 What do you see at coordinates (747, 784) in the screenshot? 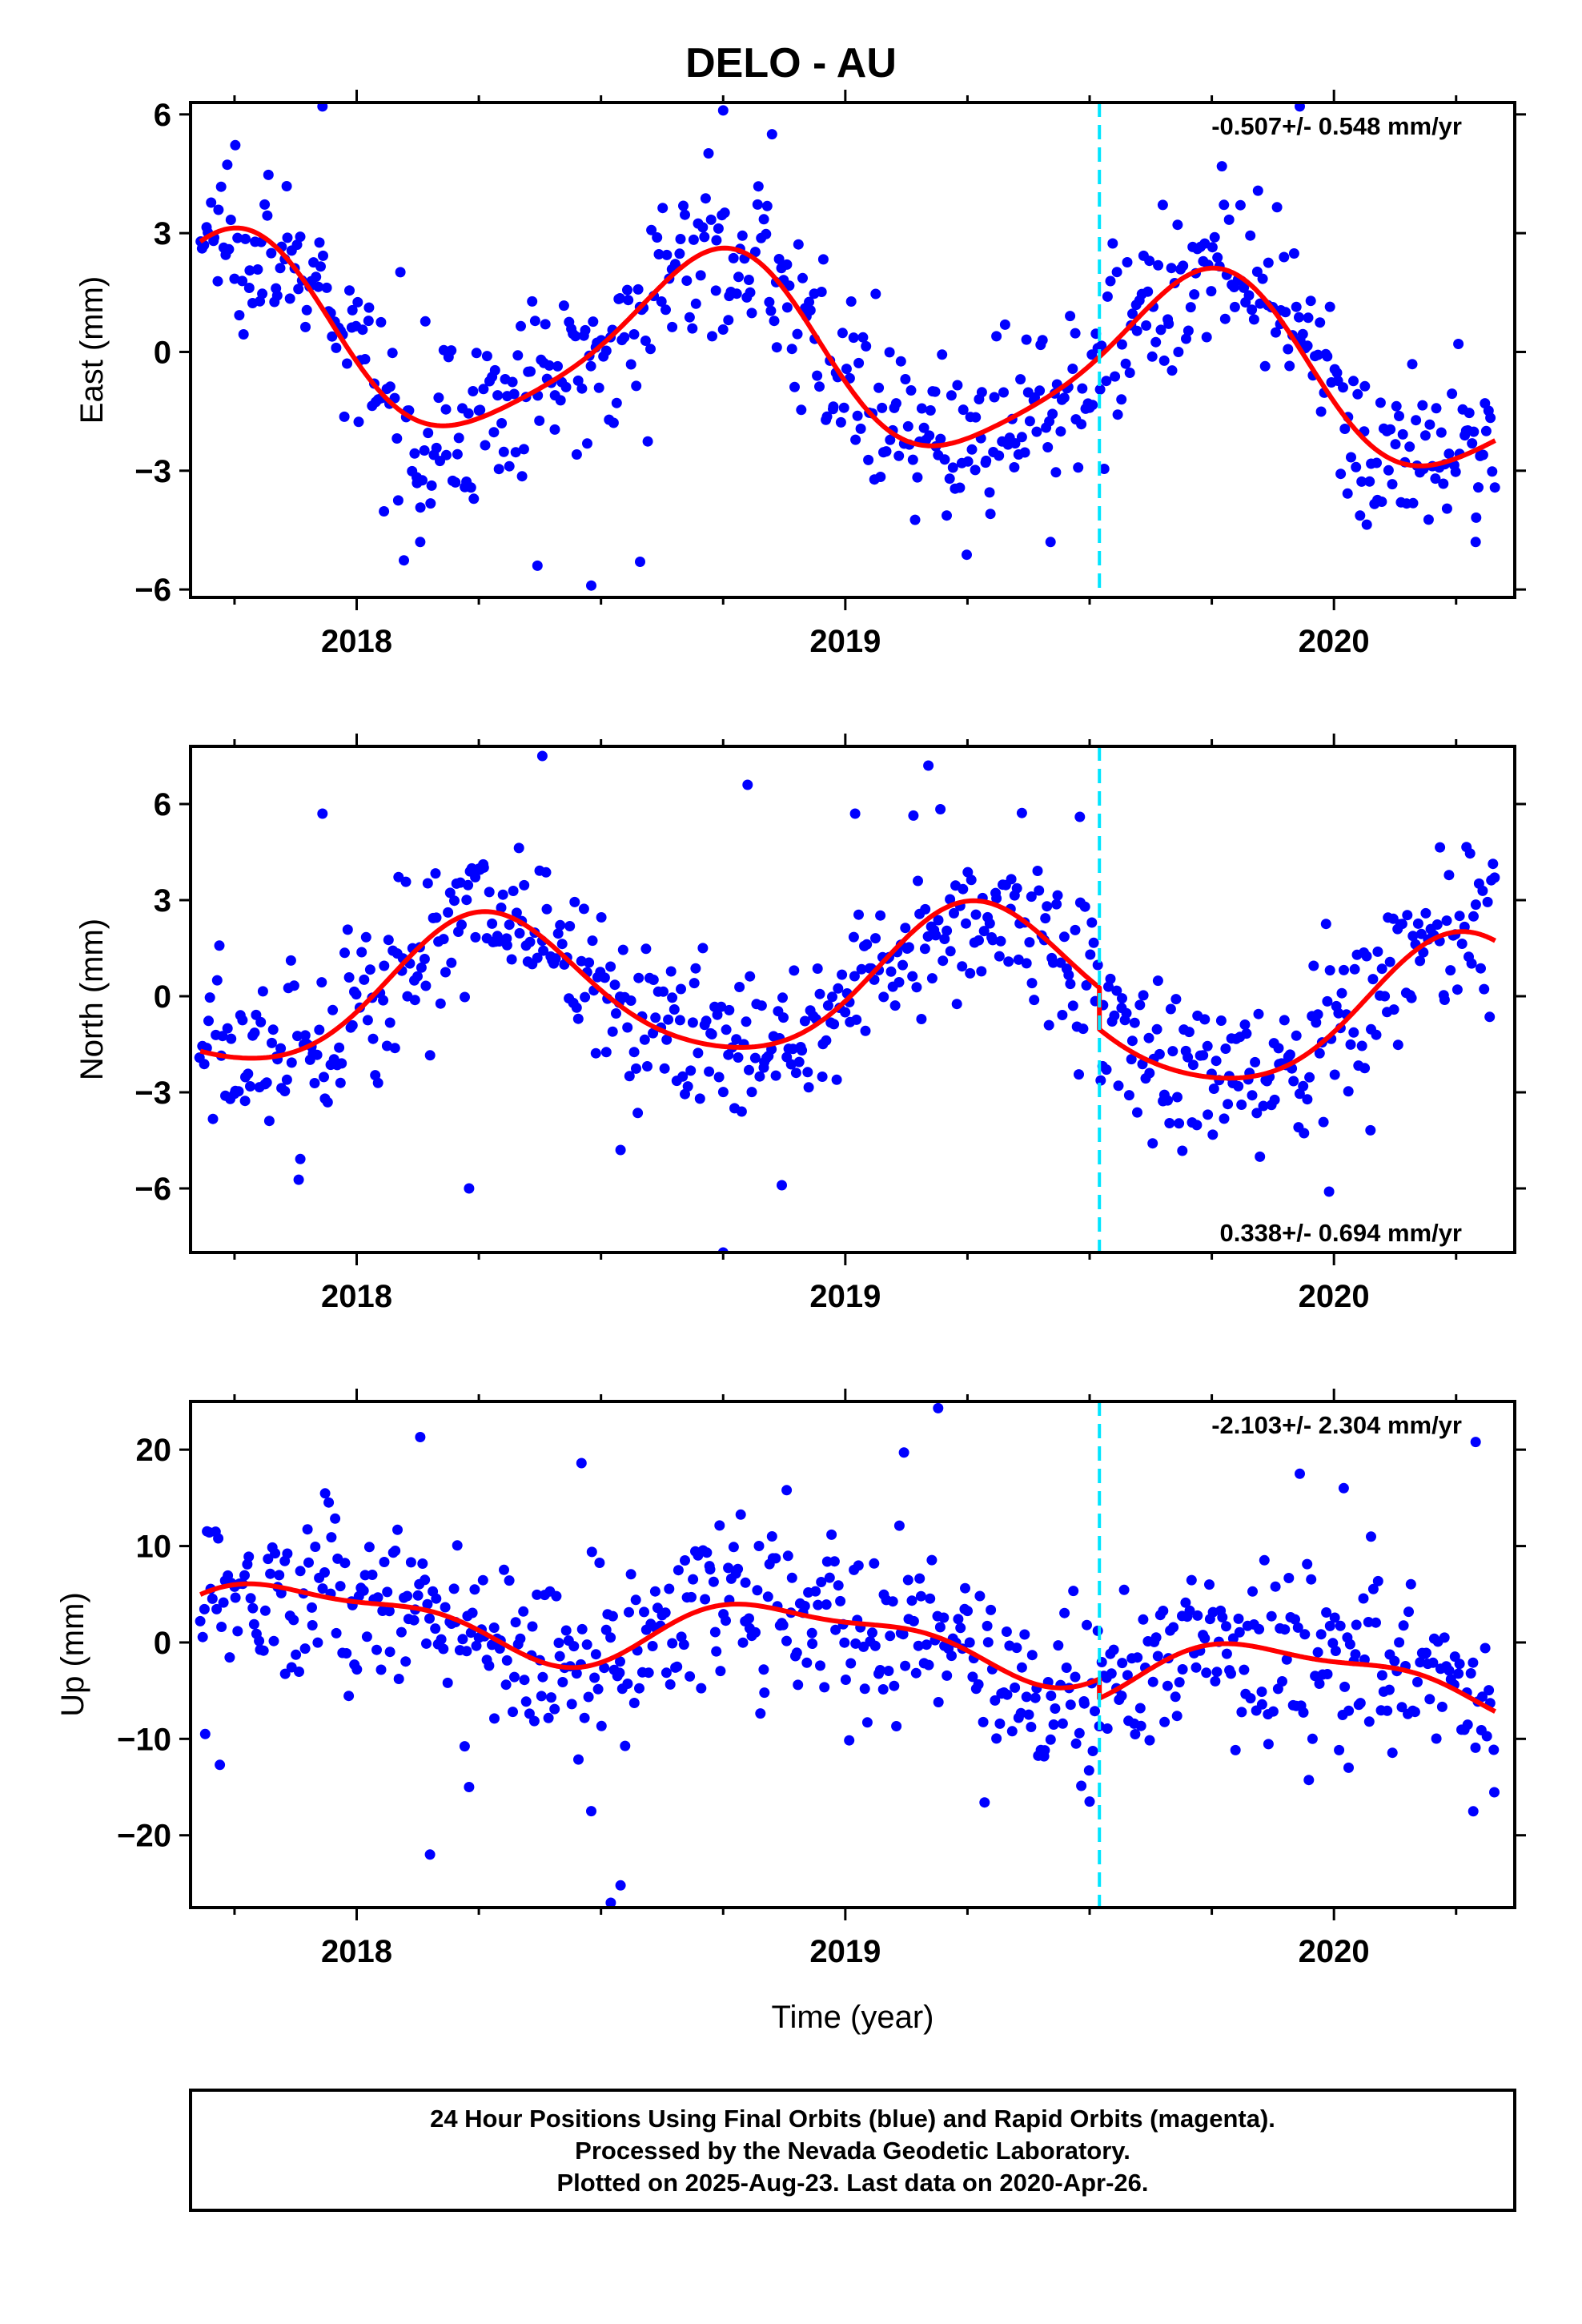
I see `north-outlier-point` at bounding box center [747, 784].